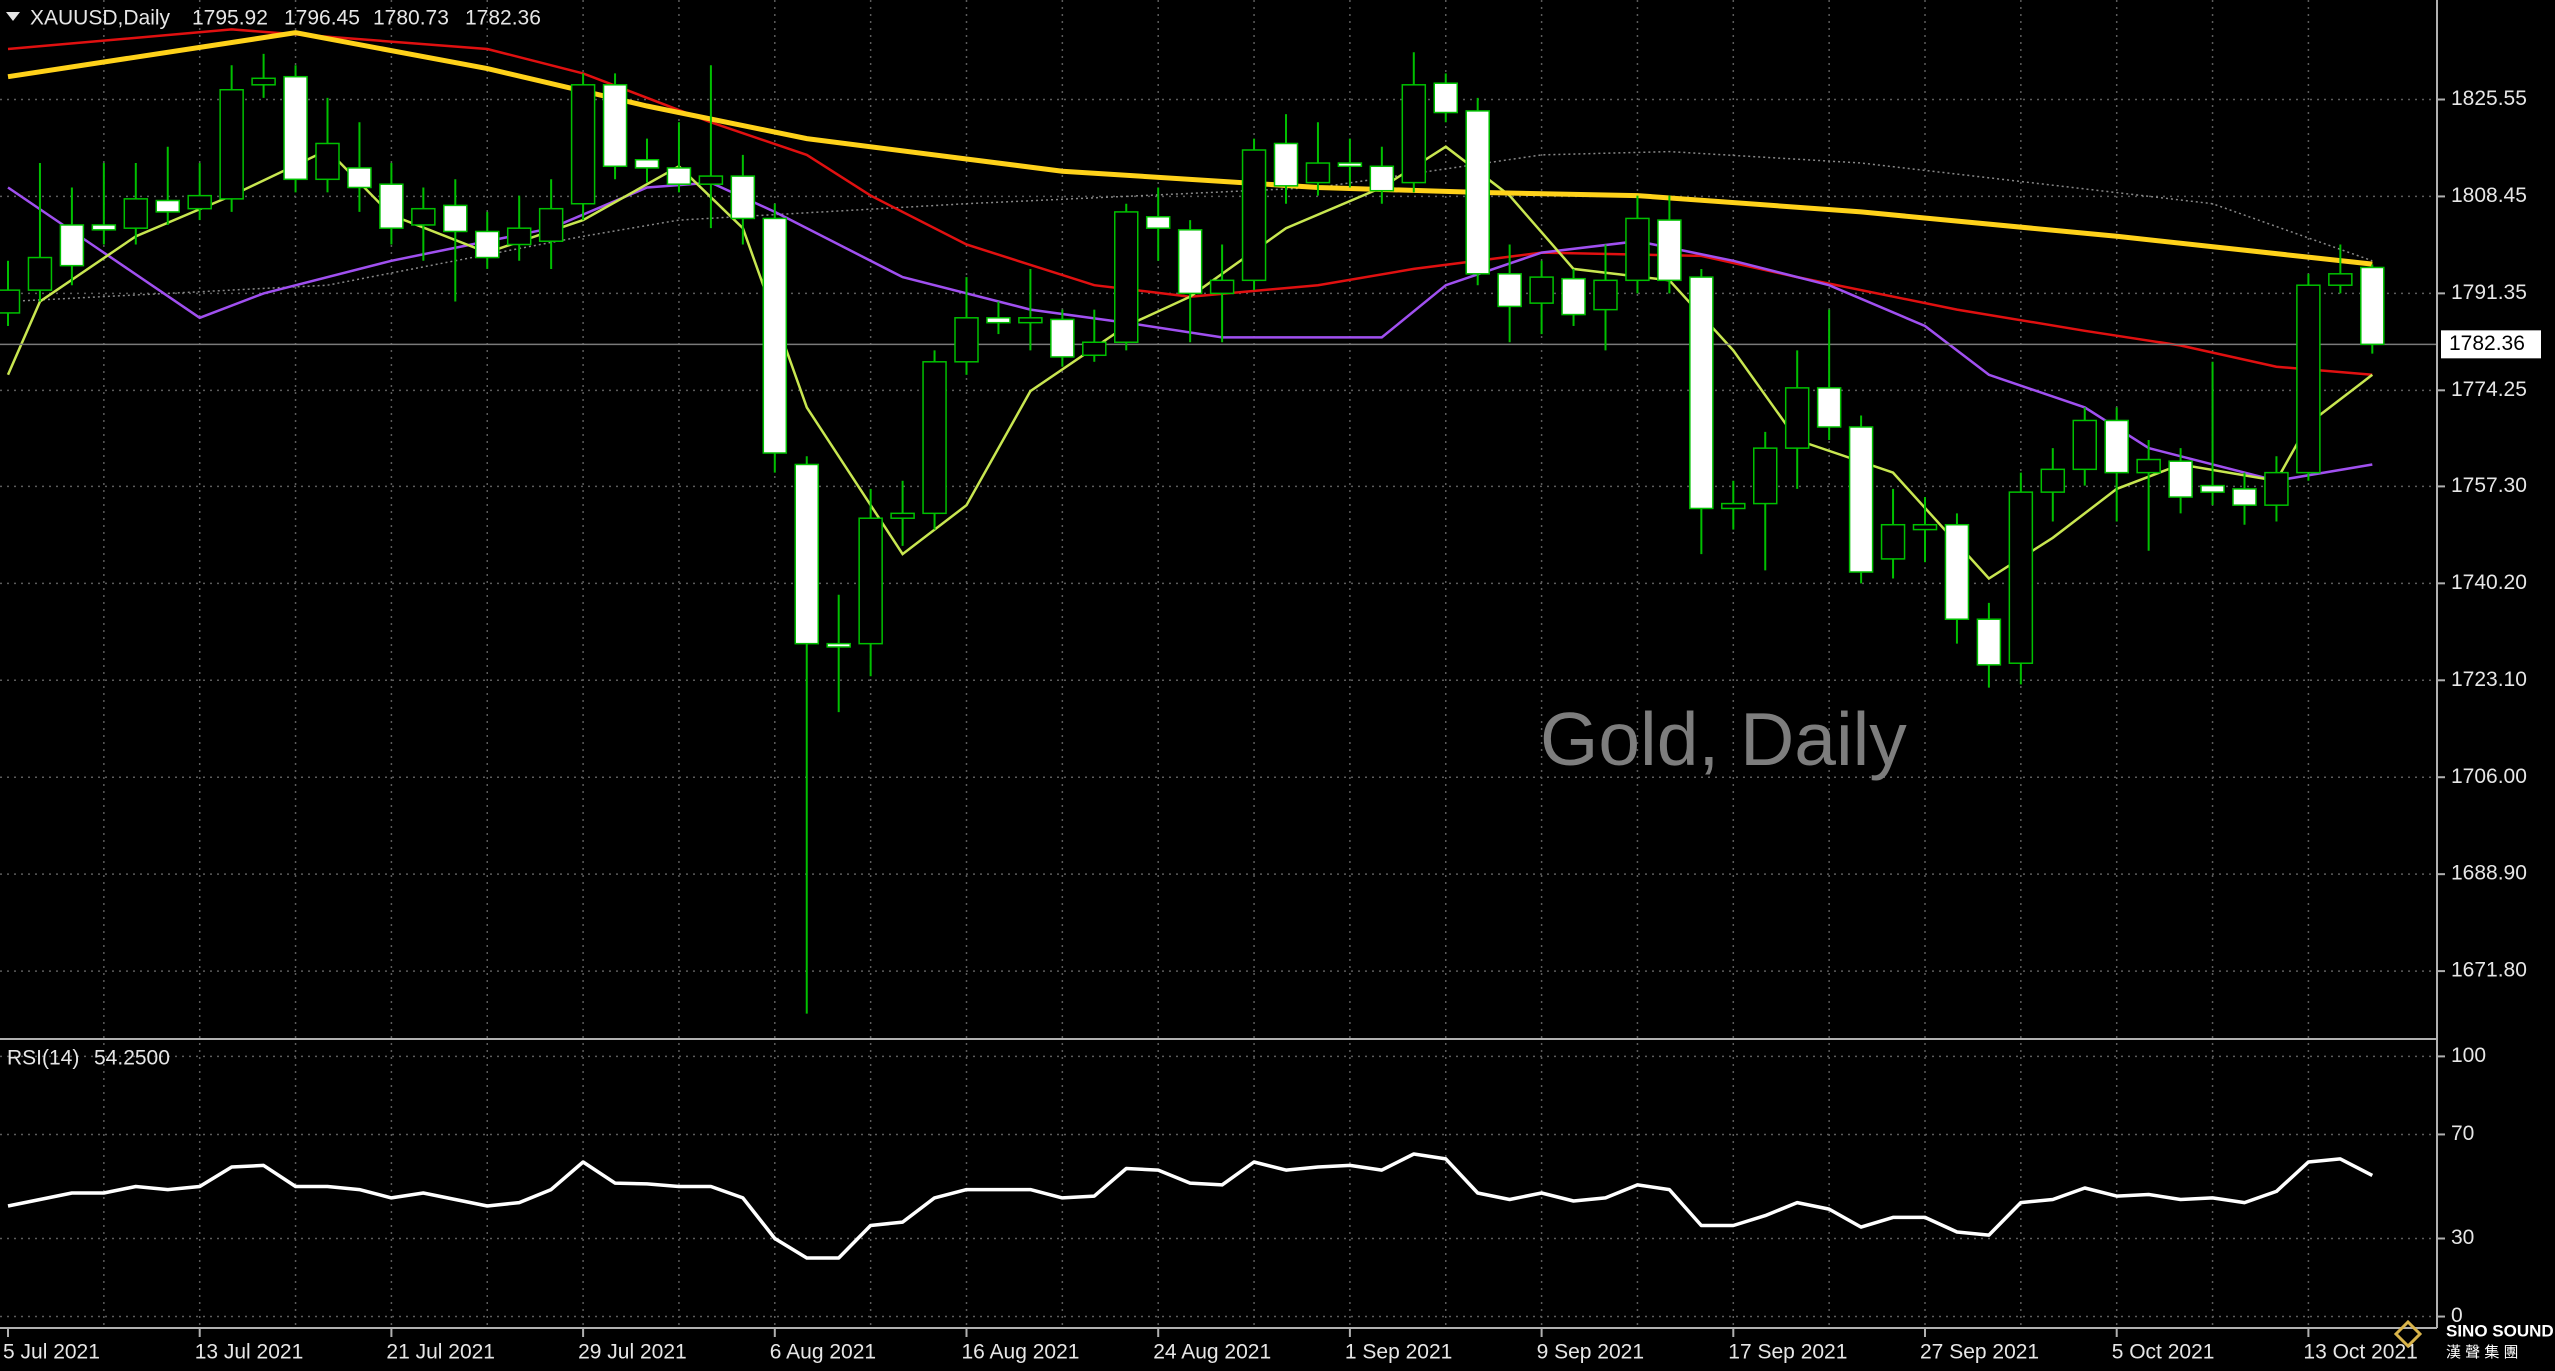 The image size is (2555, 1371). Describe the element at coordinates (411, 18) in the screenshot. I see `ohlc-low: 1780.73` at that location.